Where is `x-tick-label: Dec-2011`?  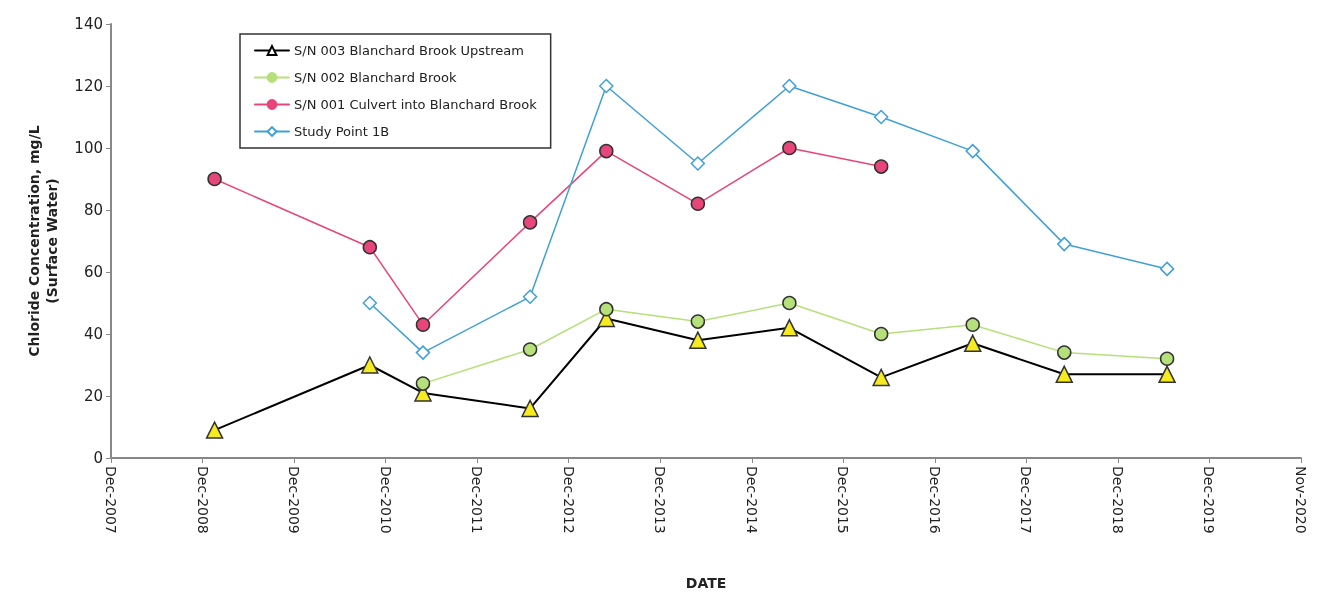 x-tick-label: Dec-2011 is located at coordinates (477, 500).